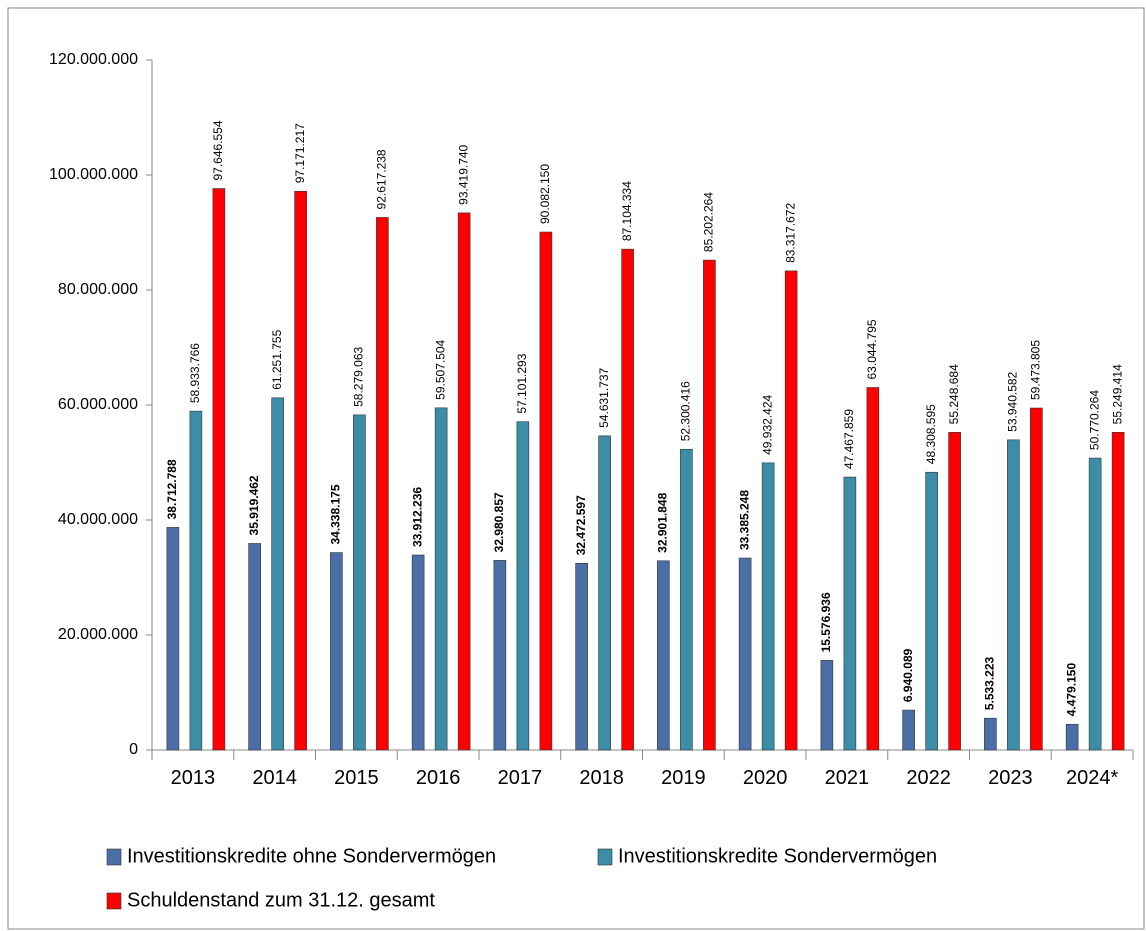 The image size is (1146, 931). Describe the element at coordinates (1036, 370) in the screenshot. I see `value-label: 59.473.805` at that location.